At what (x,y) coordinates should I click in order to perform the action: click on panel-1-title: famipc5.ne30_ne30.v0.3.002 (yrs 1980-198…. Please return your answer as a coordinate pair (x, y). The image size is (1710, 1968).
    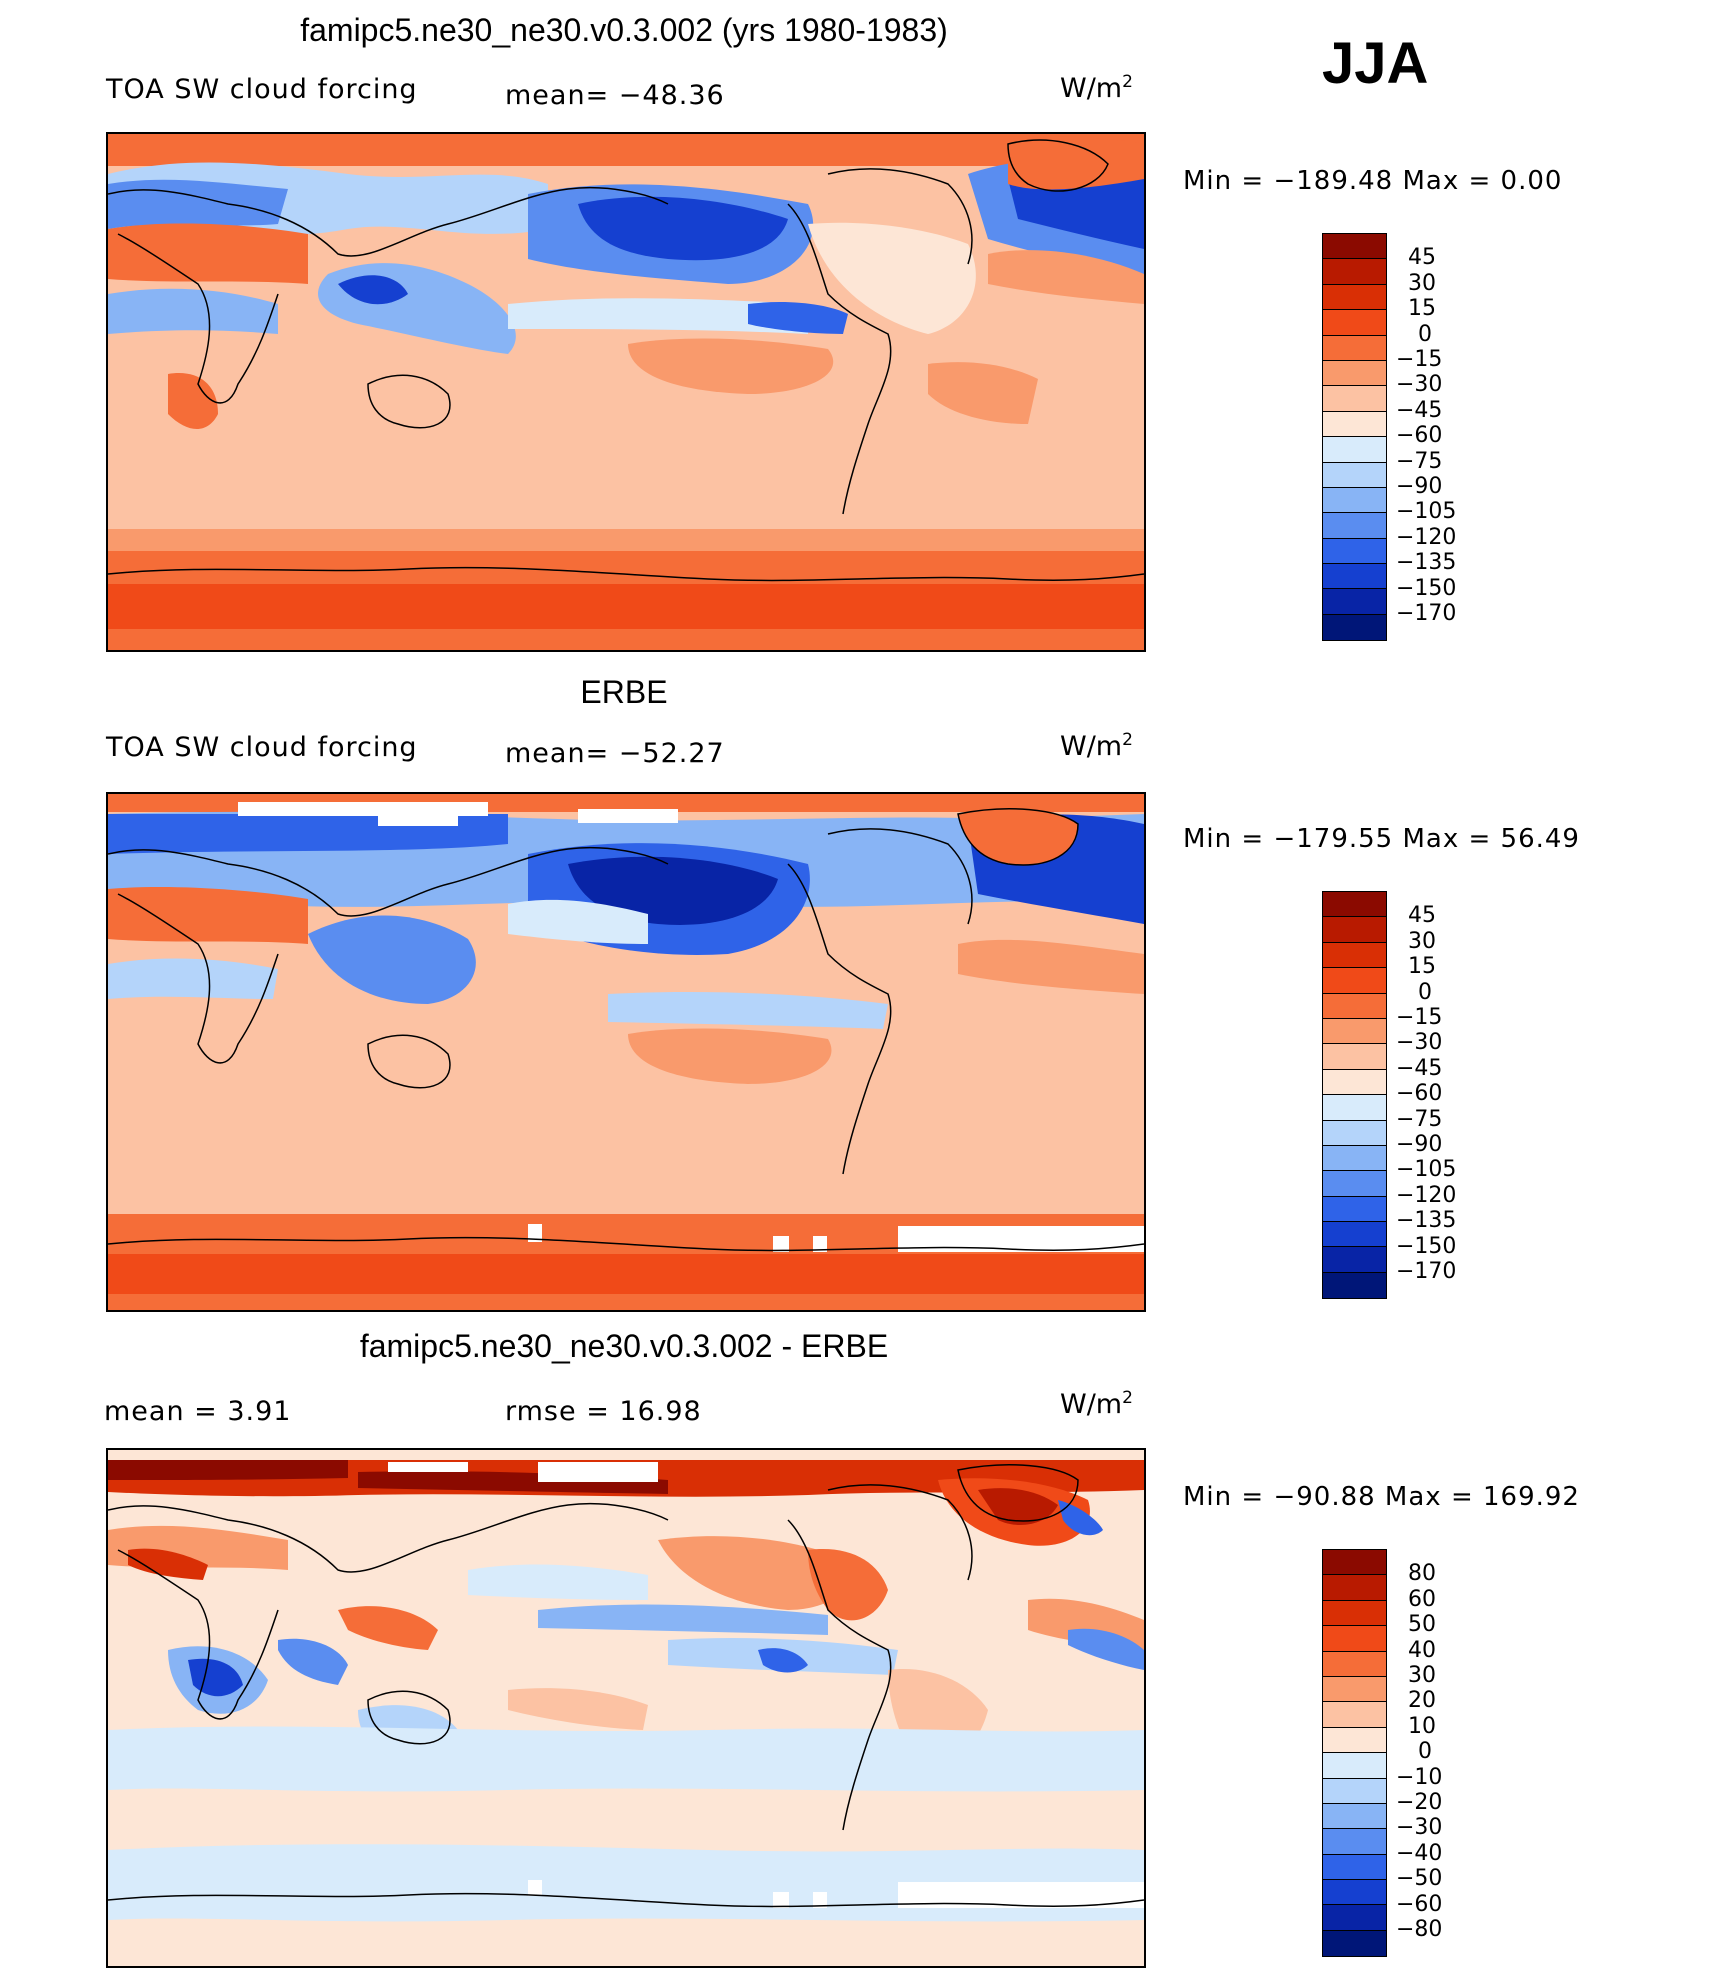
    Looking at the image, I should click on (624, 30).